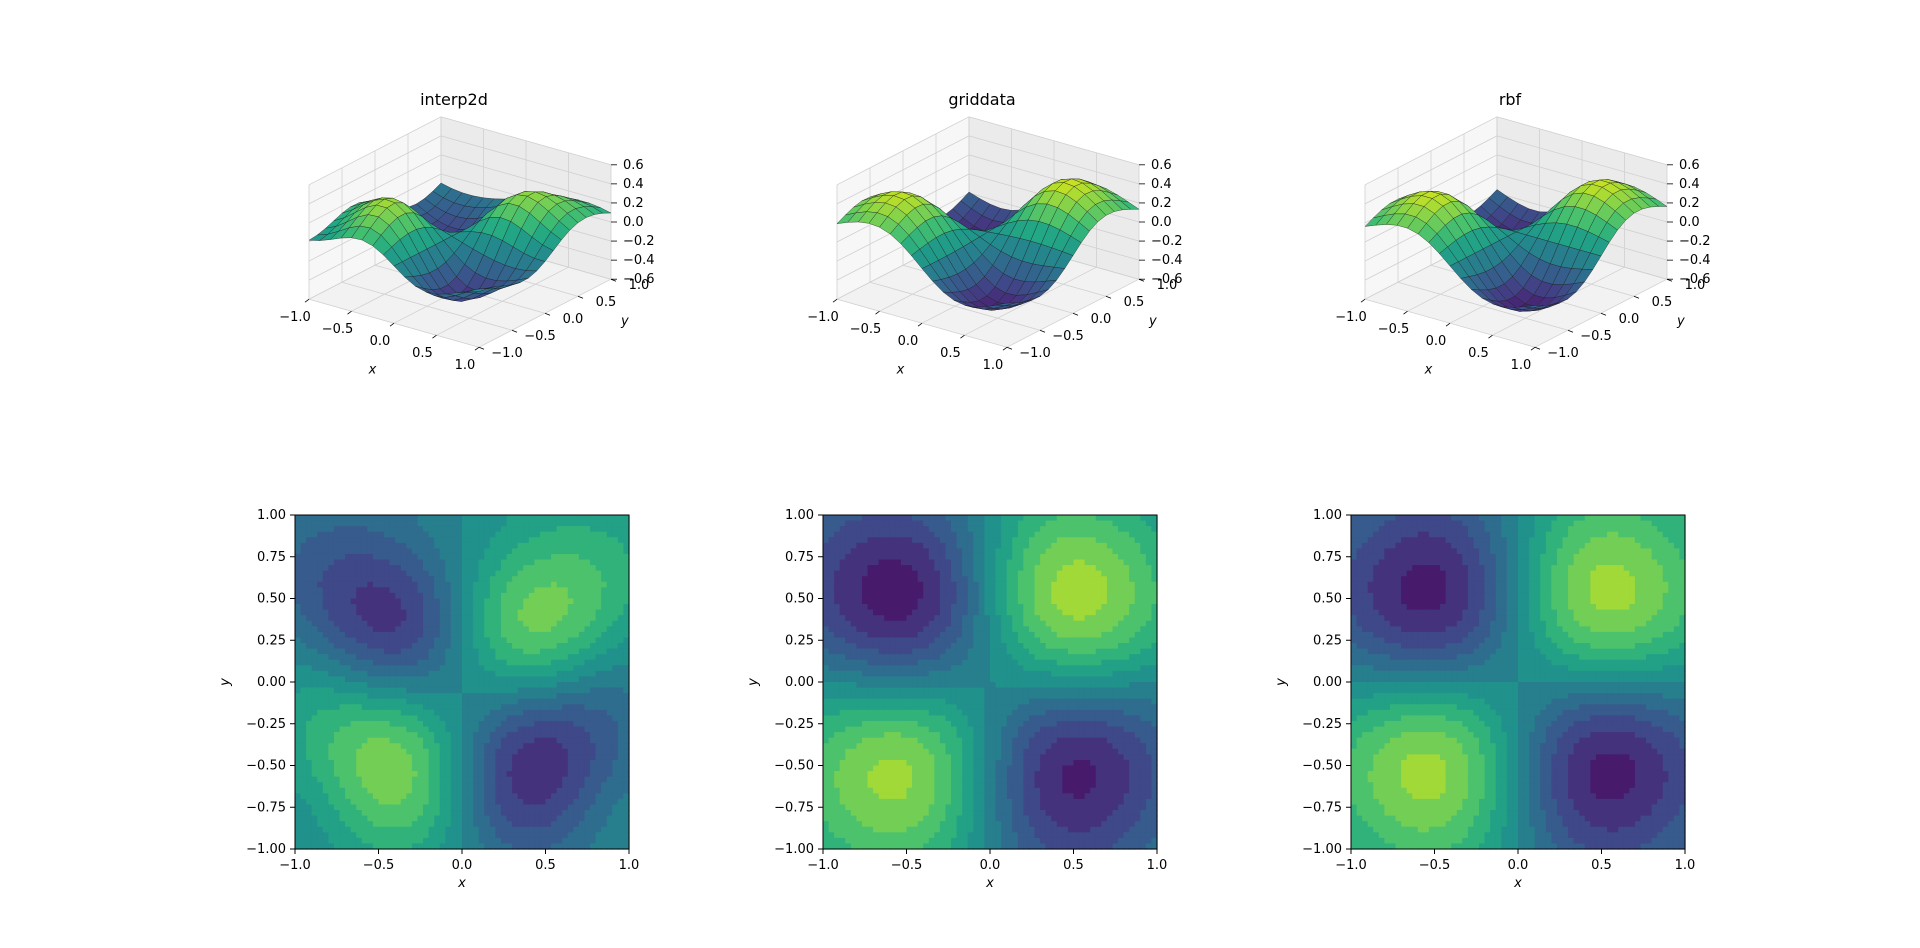  What do you see at coordinates (1161, 203) in the screenshot?
I see `z-tick-label: 0.2` at bounding box center [1161, 203].